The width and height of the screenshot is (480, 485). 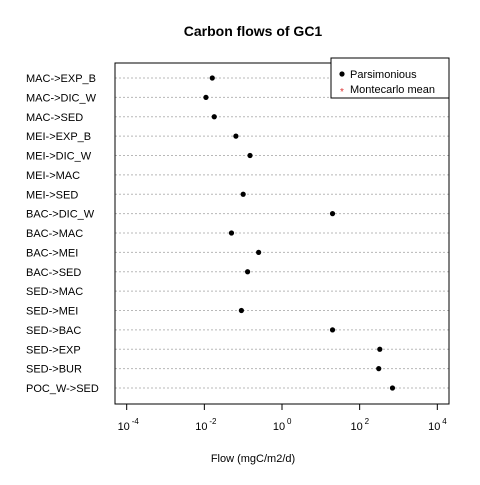 I want to click on y-tick-label: MAC->DIC_W, so click(x=61, y=98).